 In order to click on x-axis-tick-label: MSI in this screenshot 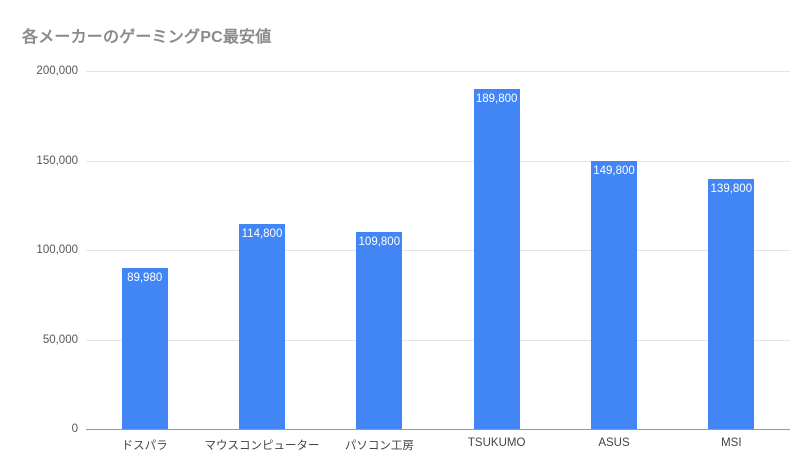, I will do `click(731, 443)`.